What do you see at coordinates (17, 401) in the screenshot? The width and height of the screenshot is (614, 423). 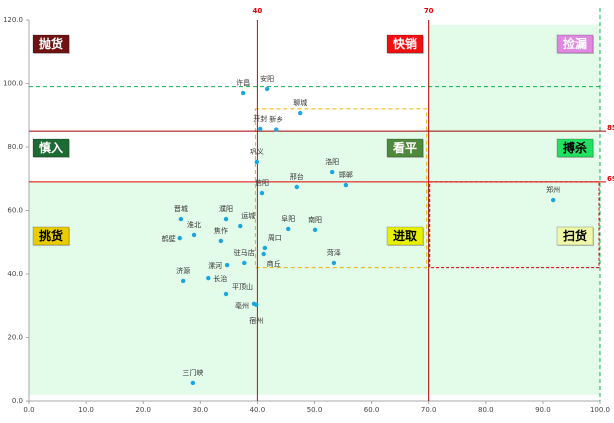 I see `y-tick-label: 0.0` at bounding box center [17, 401].